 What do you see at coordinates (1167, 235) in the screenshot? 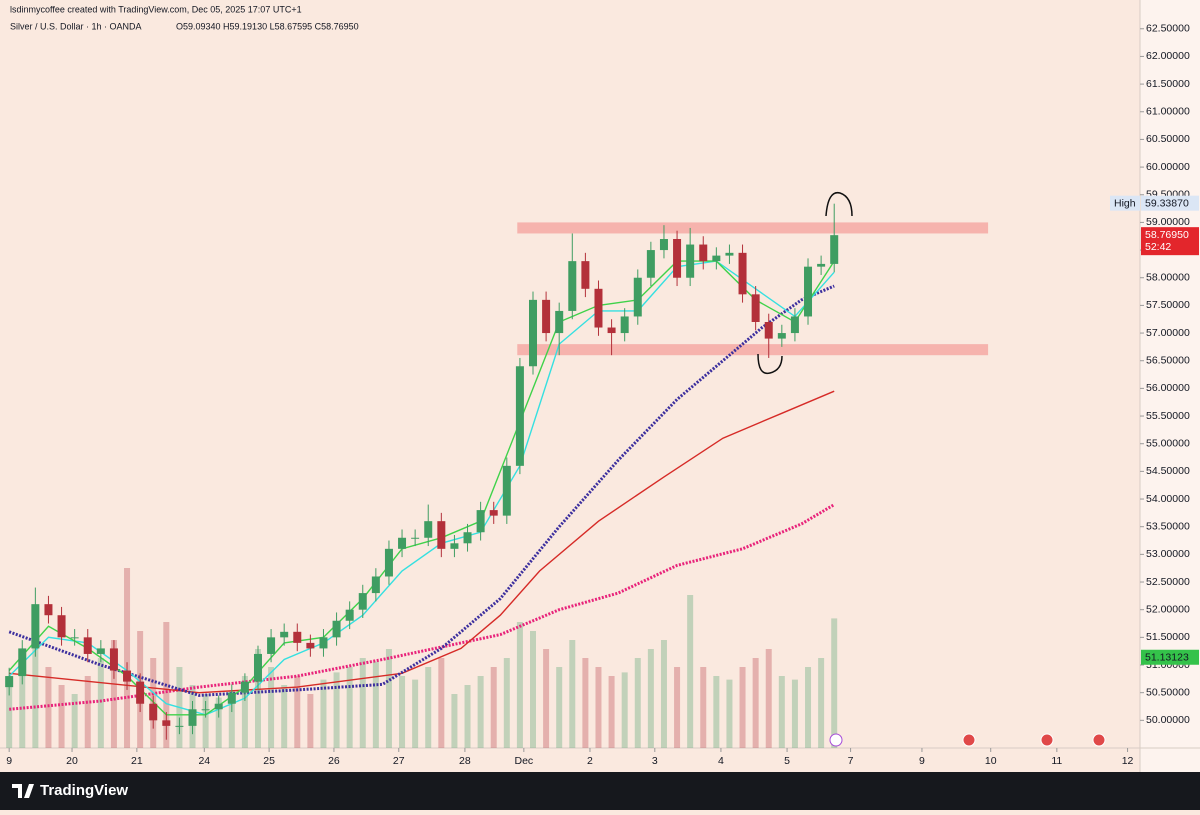
I see `price-label: 58.76950` at bounding box center [1167, 235].